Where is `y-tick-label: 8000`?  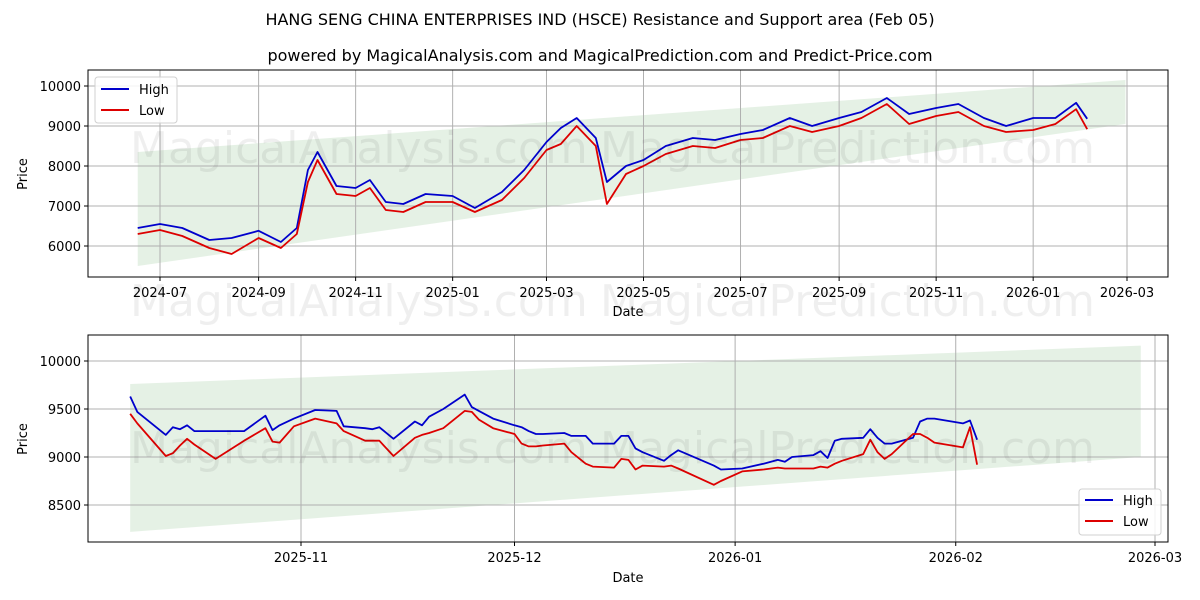
y-tick-label: 8000 is located at coordinates (64, 167).